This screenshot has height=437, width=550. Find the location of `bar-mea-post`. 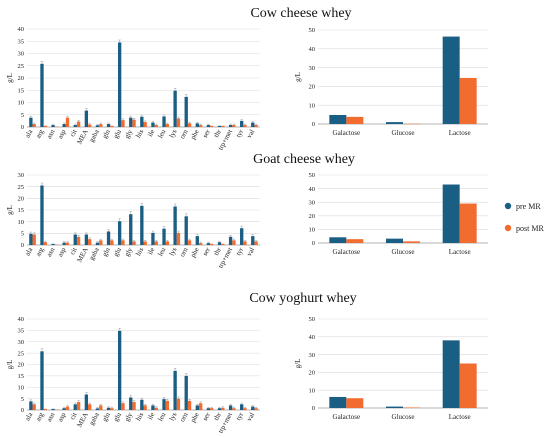

bar-mea-post is located at coordinates (90, 125).